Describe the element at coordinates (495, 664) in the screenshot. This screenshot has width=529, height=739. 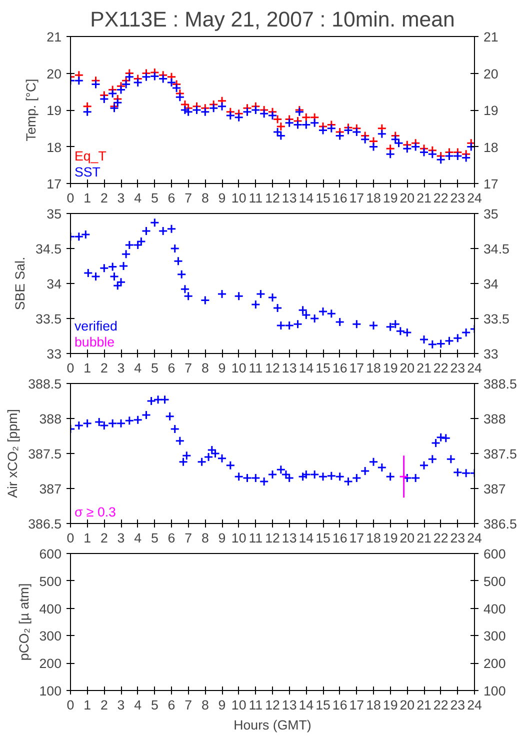
I see `y2-tick-label: 200` at that location.